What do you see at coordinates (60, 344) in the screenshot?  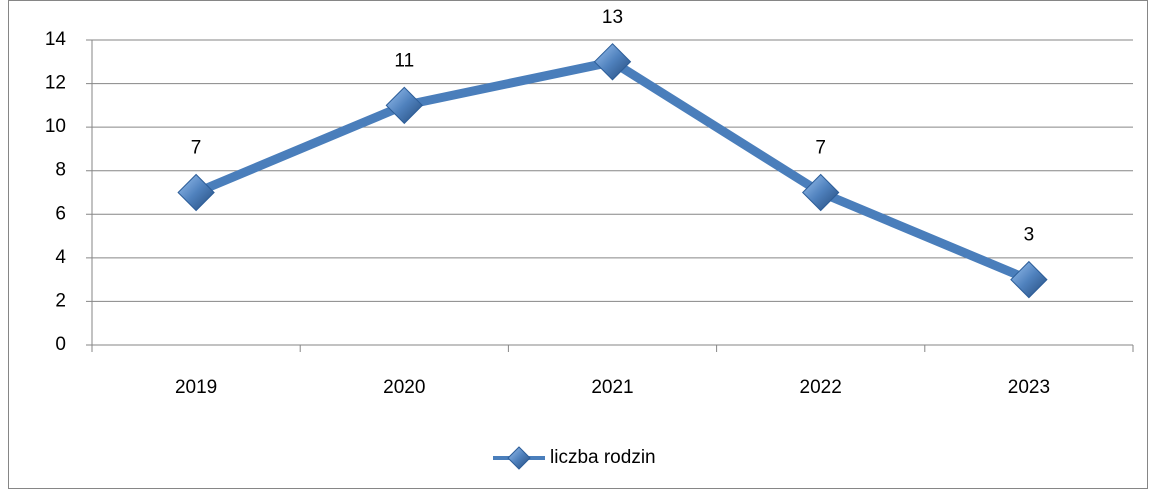 I see `y-tick-label: 0` at bounding box center [60, 344].